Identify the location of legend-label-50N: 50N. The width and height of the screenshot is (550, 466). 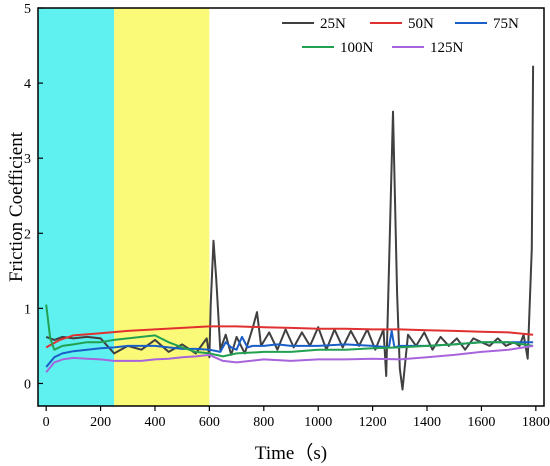
(421, 24).